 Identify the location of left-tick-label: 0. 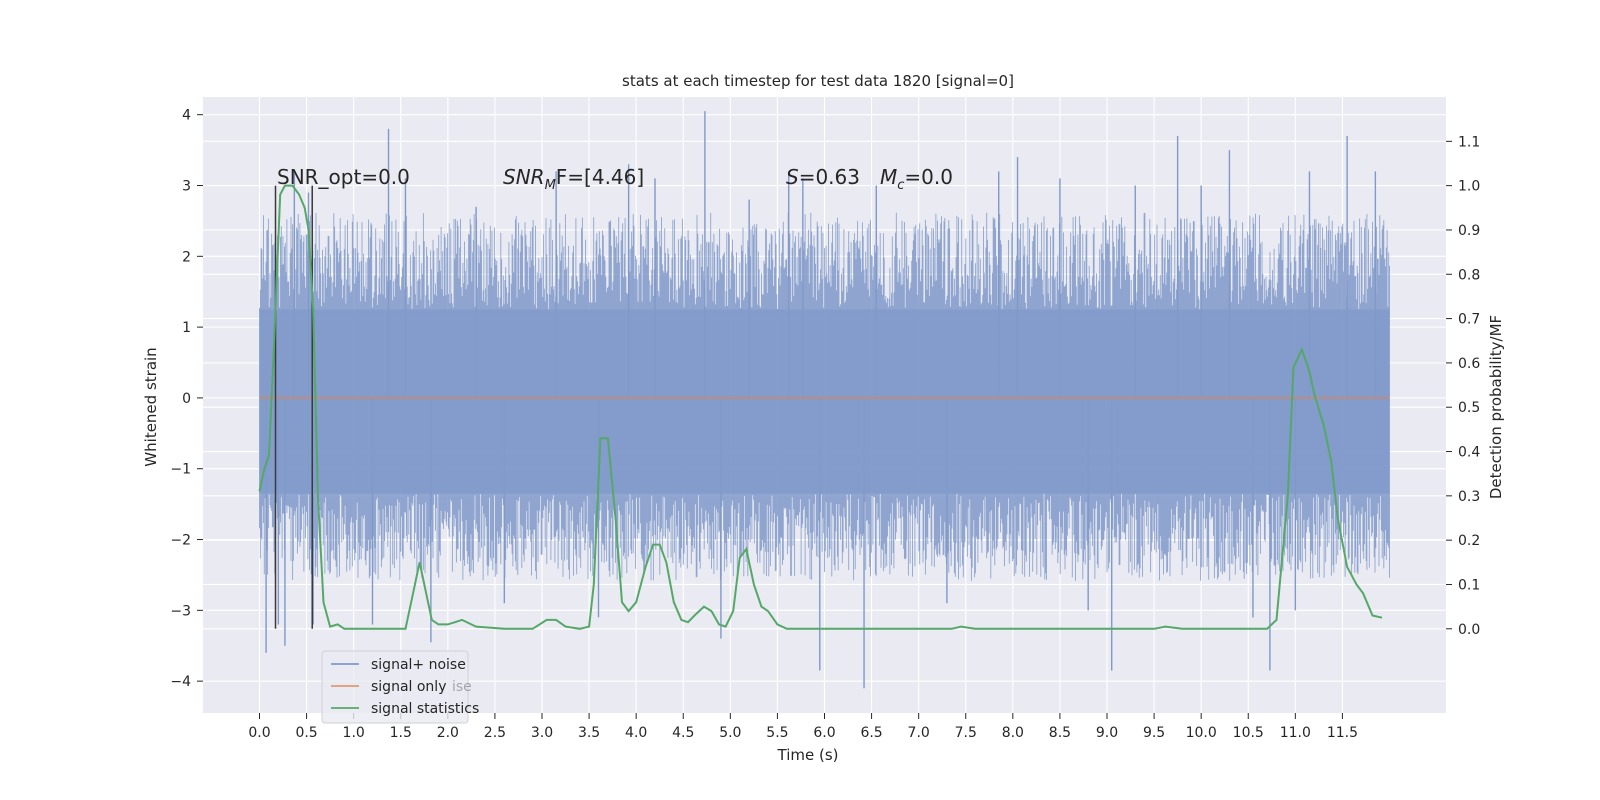
(186, 399).